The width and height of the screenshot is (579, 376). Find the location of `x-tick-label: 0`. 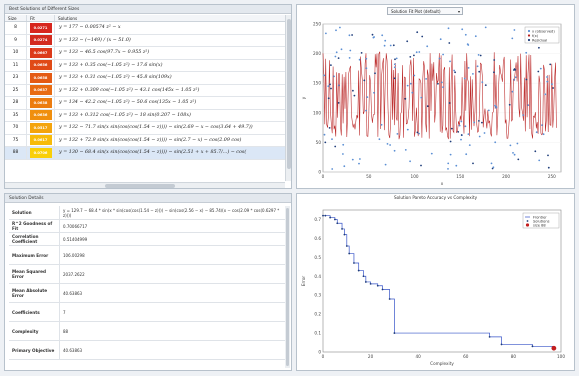

x-tick-label: 0 is located at coordinates (323, 176).